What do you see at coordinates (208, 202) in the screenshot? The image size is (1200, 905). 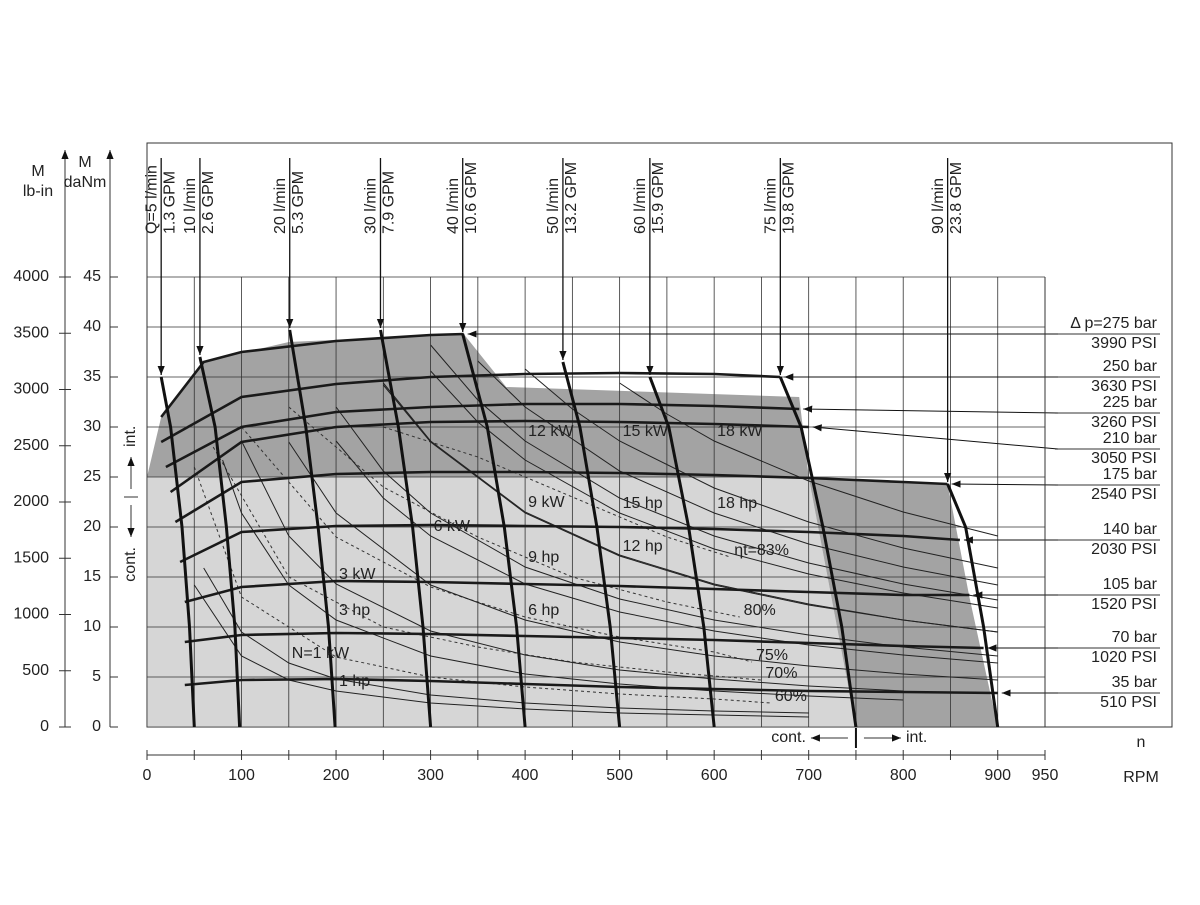 I see `flow-gpm-label: 2.6 GPM` at bounding box center [208, 202].